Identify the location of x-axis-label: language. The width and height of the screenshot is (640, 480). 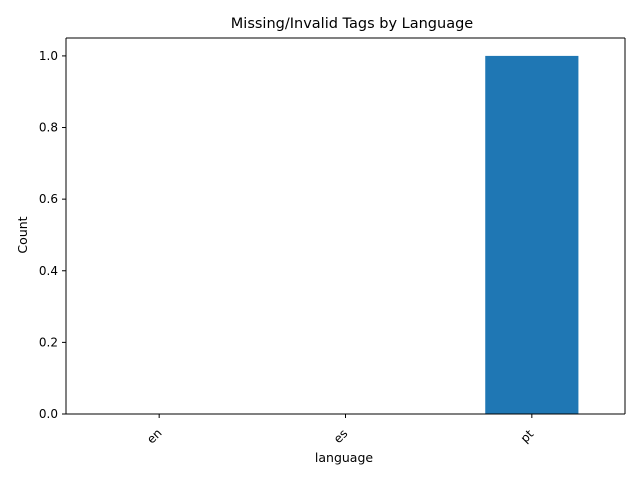
(344, 457).